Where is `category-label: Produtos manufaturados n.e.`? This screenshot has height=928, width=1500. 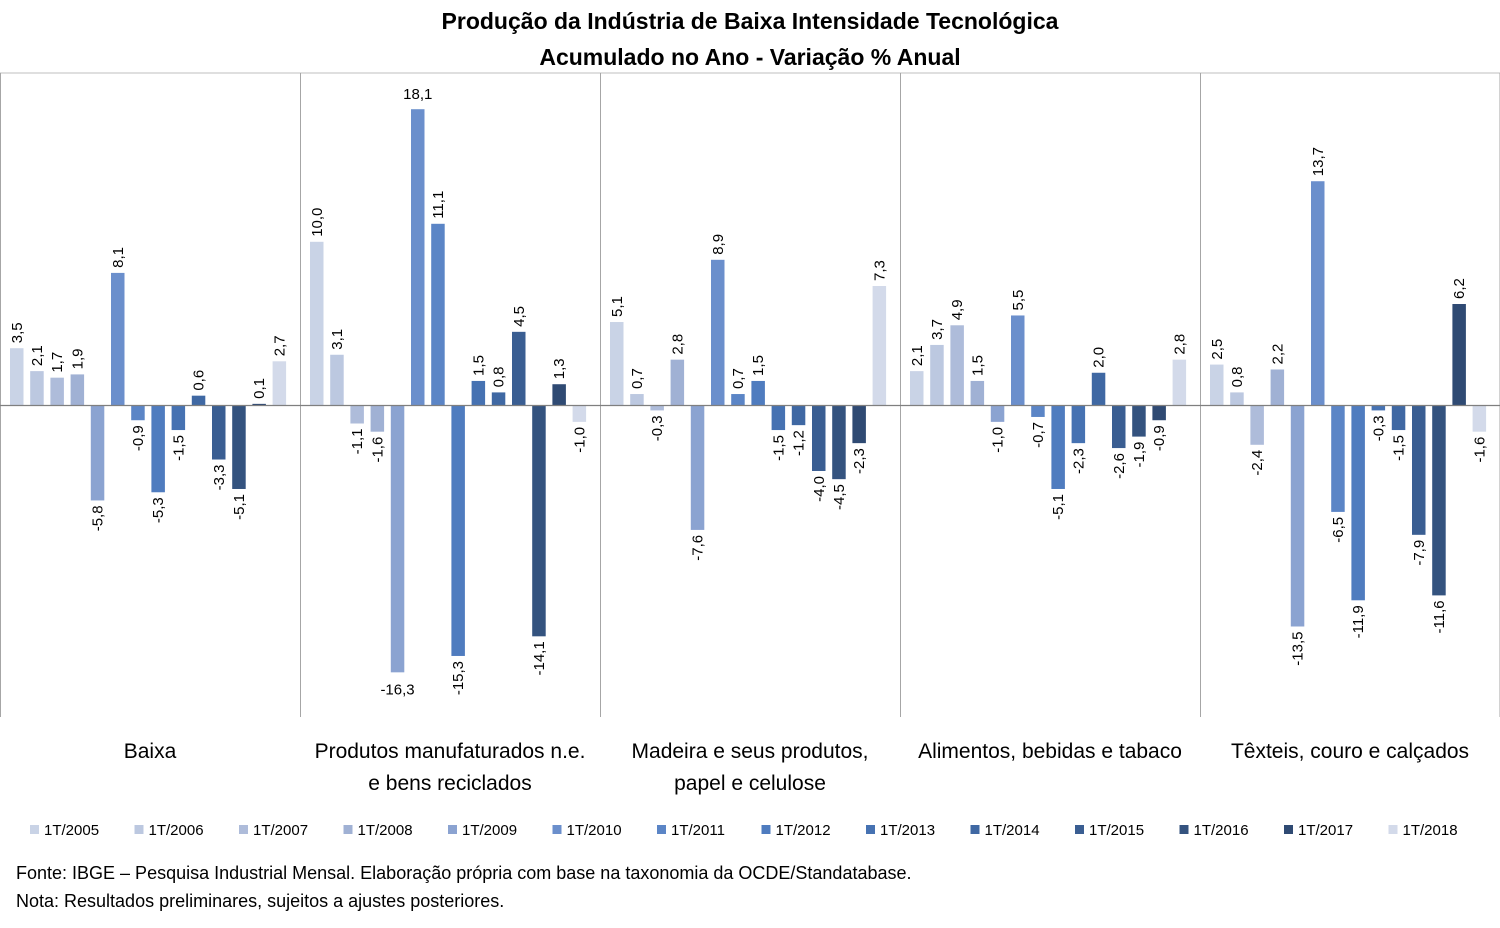
category-label: Produtos manufaturados n.e. is located at coordinates (450, 751).